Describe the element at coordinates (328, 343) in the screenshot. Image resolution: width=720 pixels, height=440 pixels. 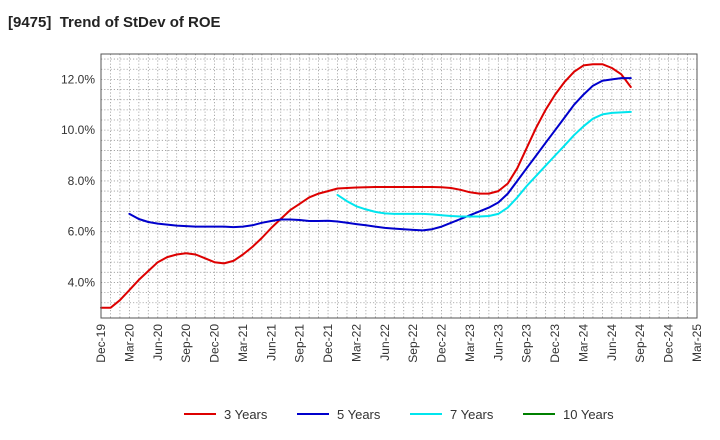
I see `x-tick-label: Dec-21` at that location.